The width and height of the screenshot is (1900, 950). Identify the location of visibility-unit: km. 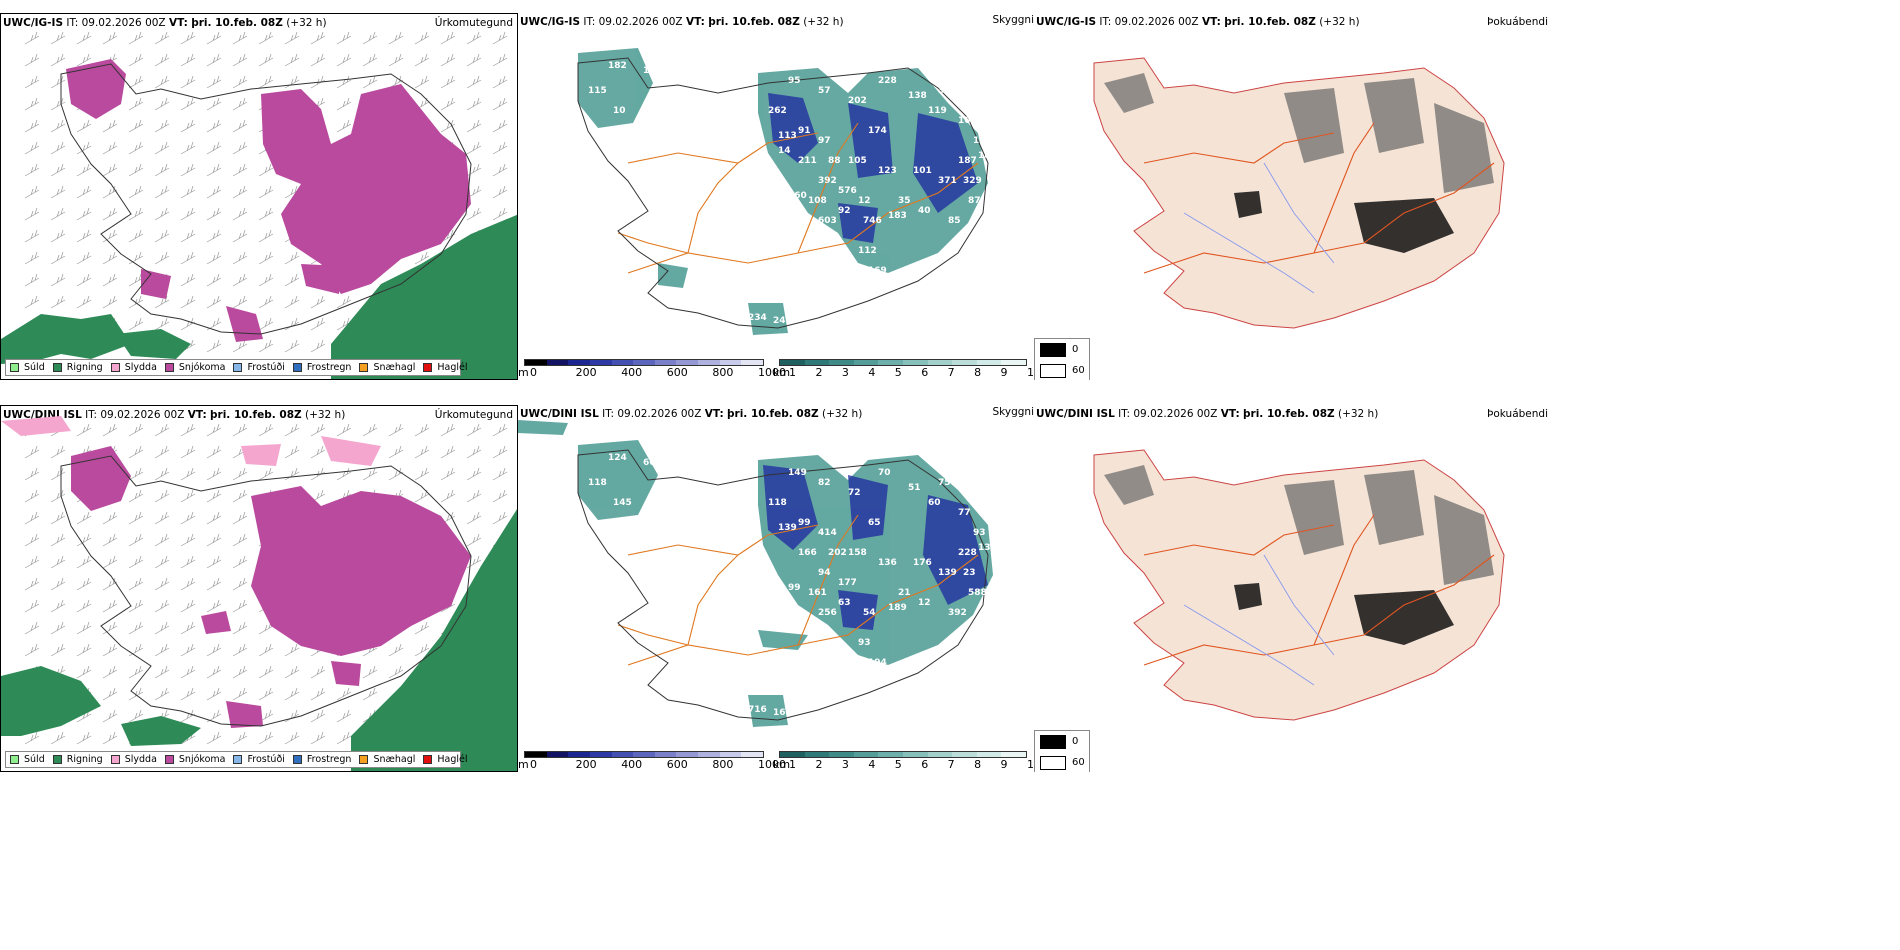
(782, 764).